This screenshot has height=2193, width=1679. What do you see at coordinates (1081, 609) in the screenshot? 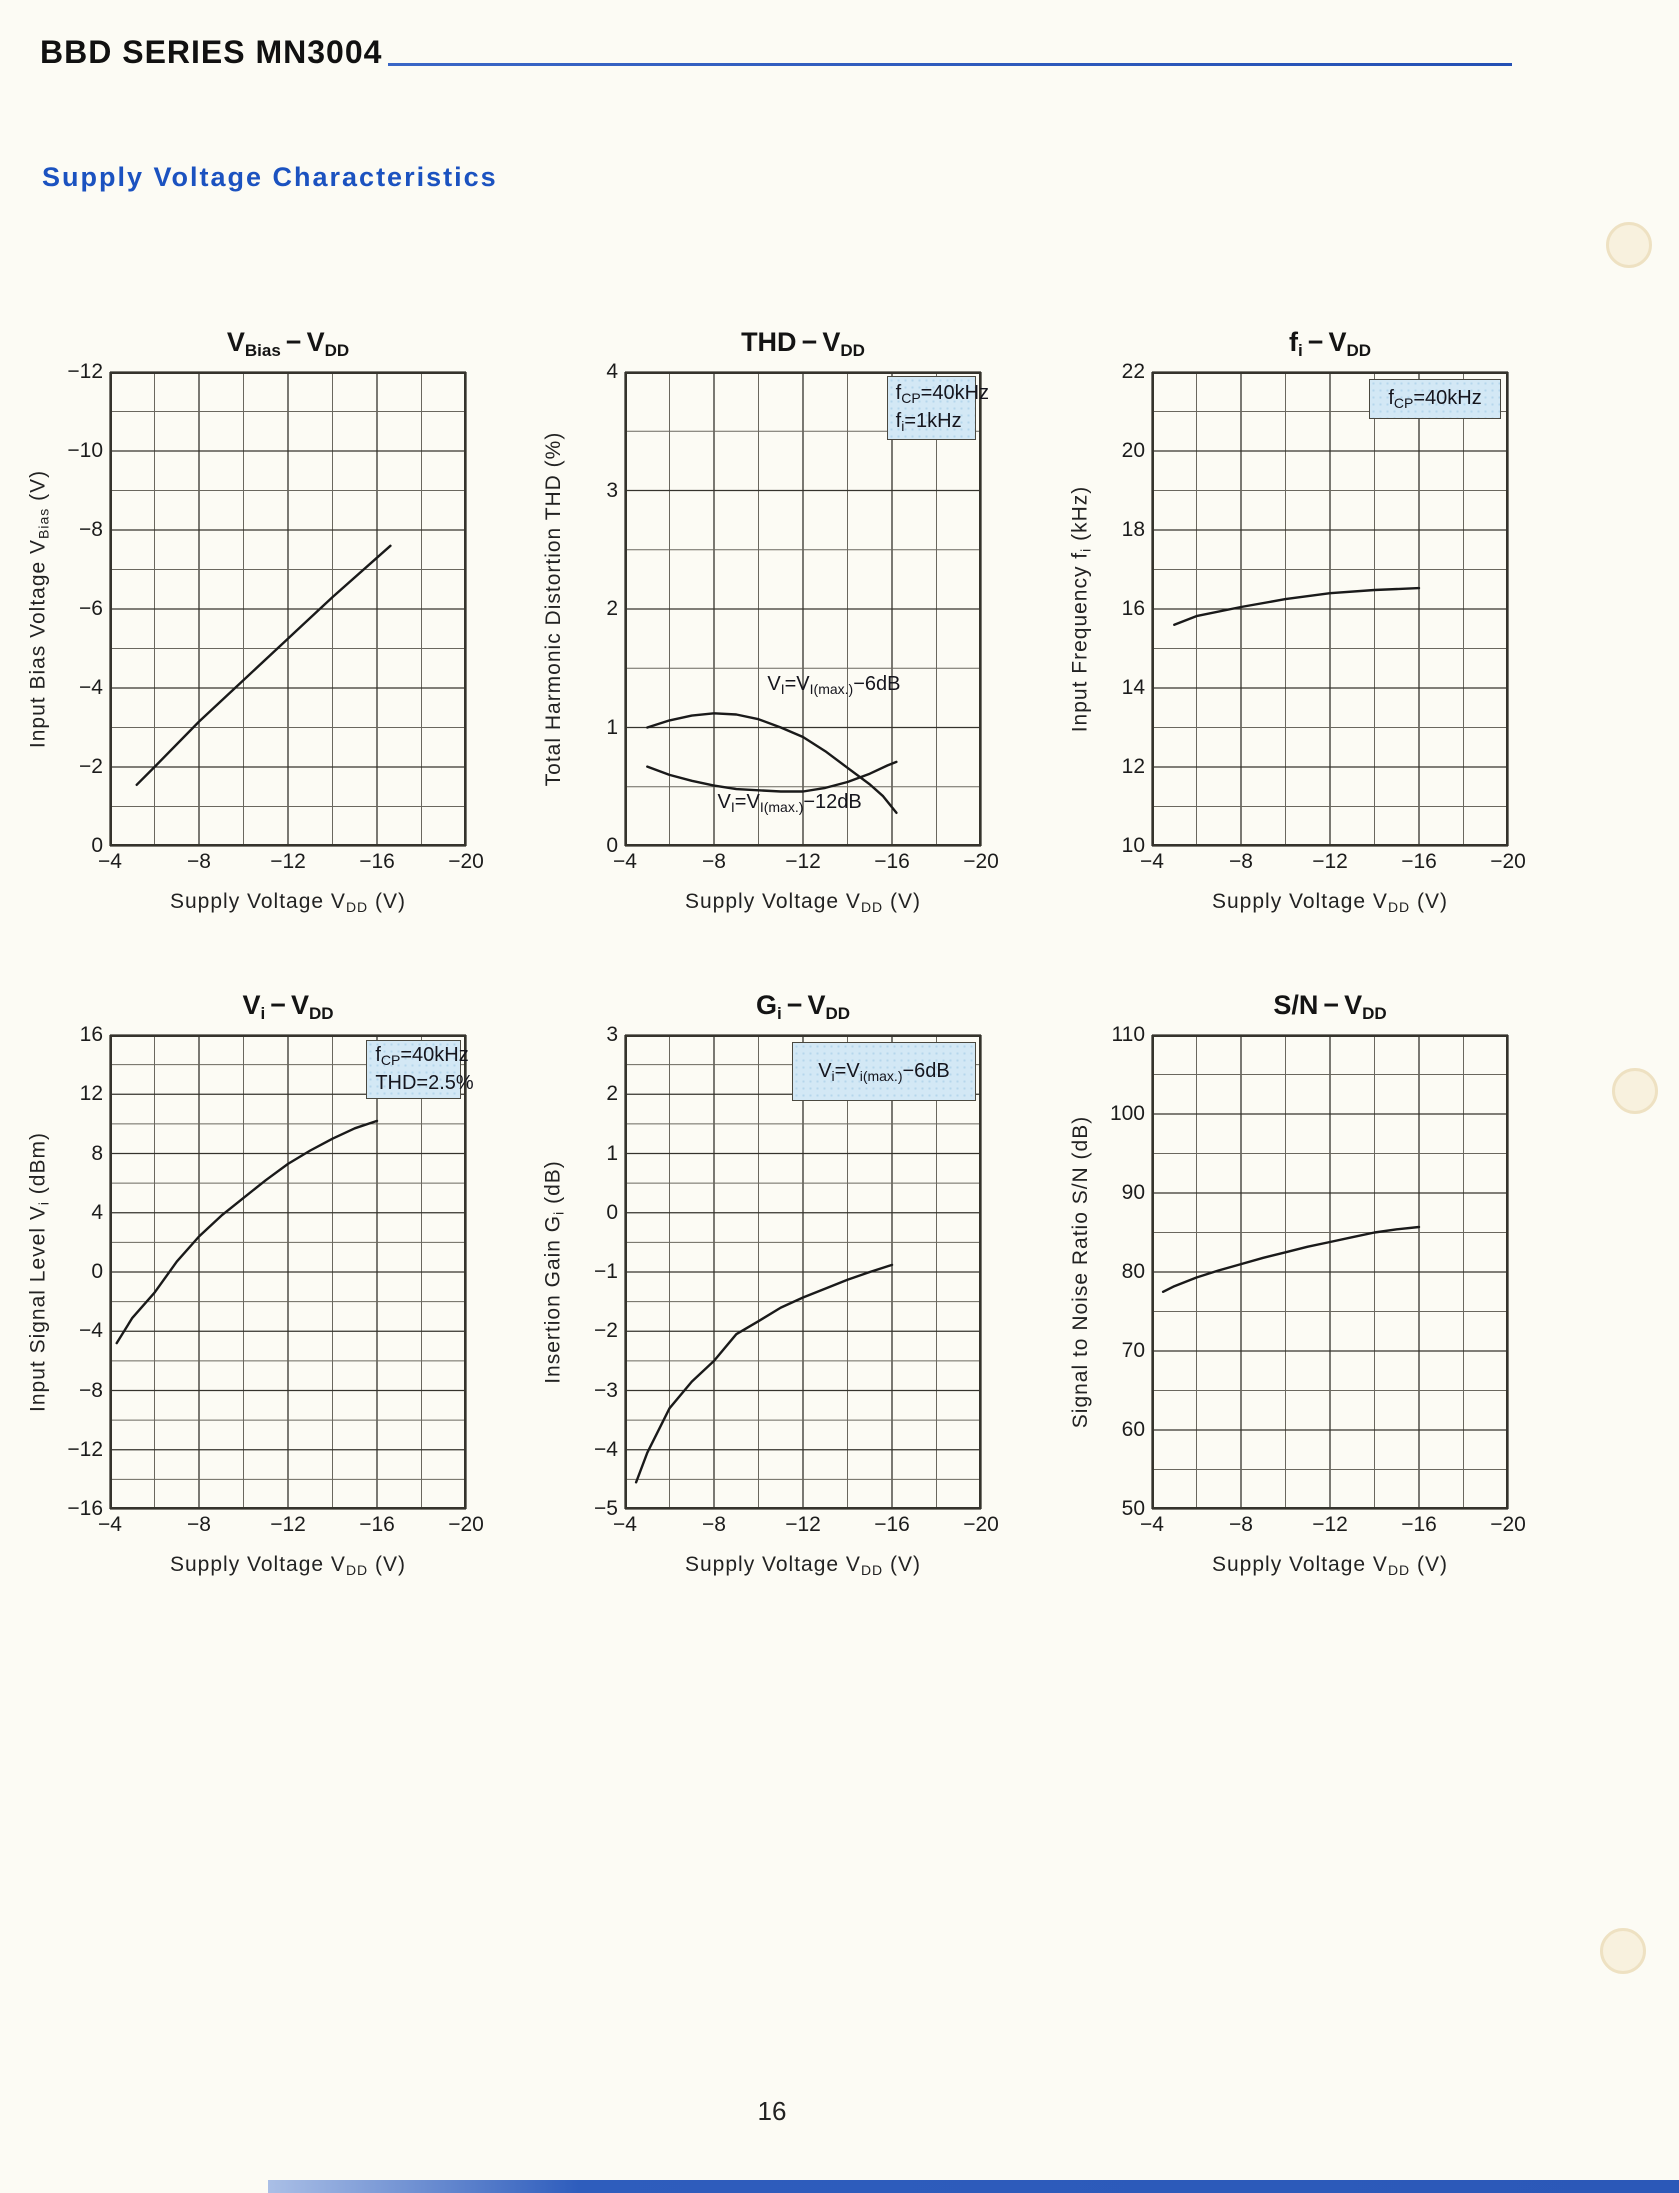
I see `y-axis-label: Input Frequency fi (kHz)` at bounding box center [1081, 609].